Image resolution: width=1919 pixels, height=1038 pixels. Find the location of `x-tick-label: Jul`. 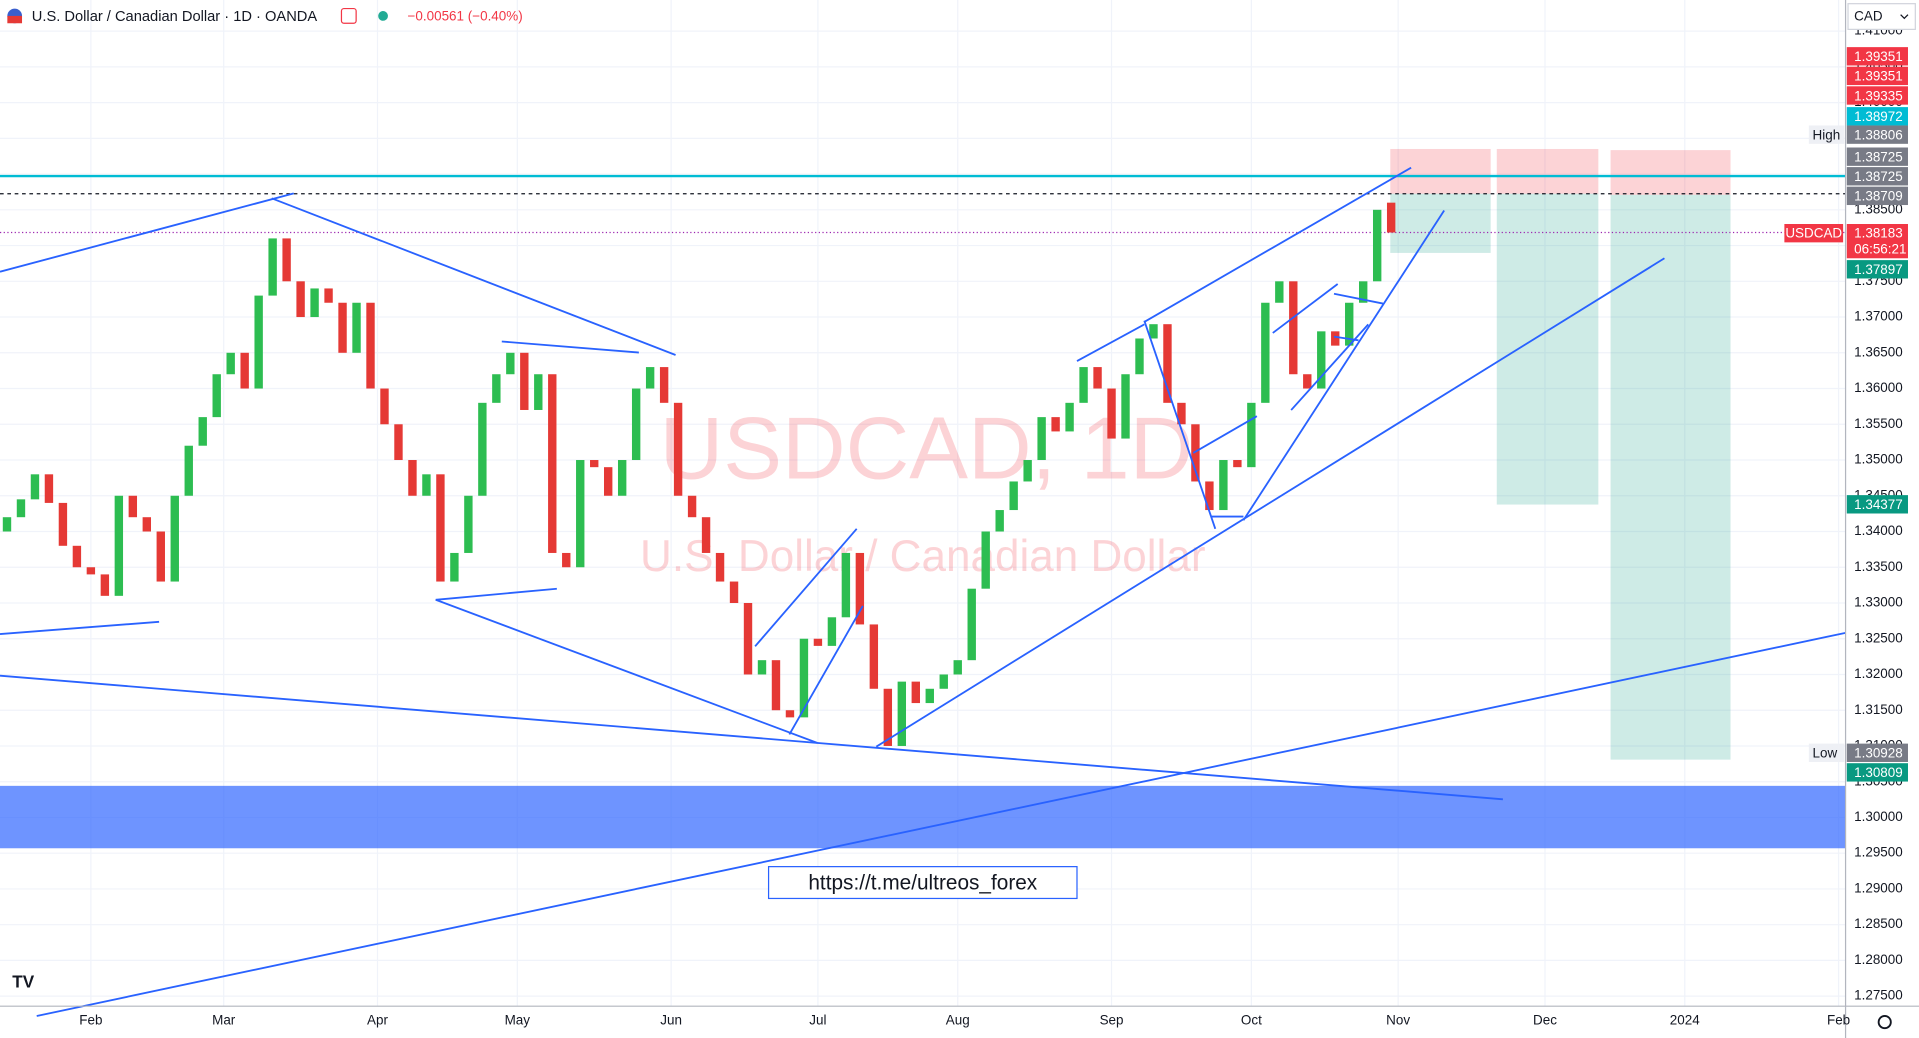

x-tick-label: Jul is located at coordinates (817, 1019).